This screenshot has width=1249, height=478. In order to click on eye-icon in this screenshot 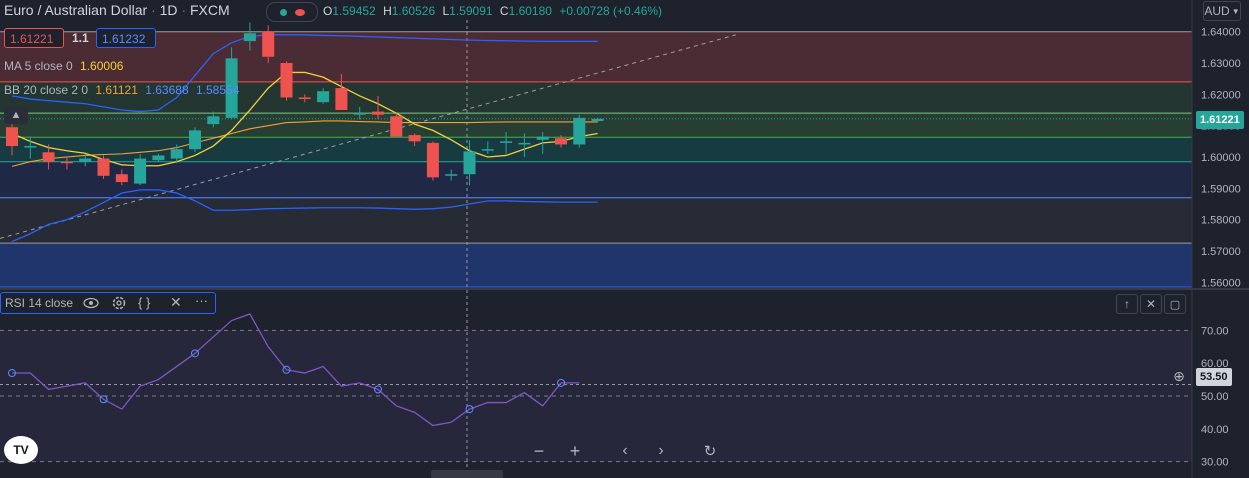, I will do `click(91, 303)`.